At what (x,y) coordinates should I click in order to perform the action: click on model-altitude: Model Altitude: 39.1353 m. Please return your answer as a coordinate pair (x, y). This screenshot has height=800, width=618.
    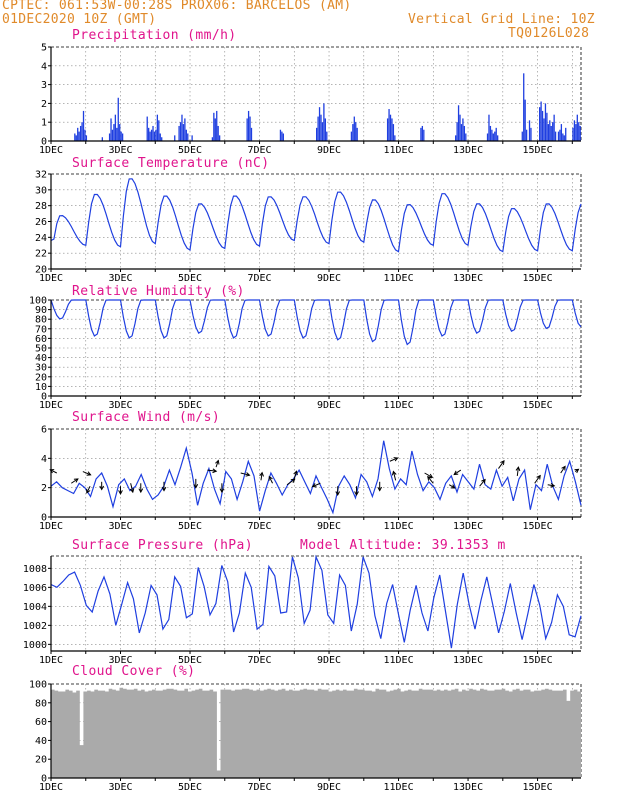
    Looking at the image, I should click on (403, 545).